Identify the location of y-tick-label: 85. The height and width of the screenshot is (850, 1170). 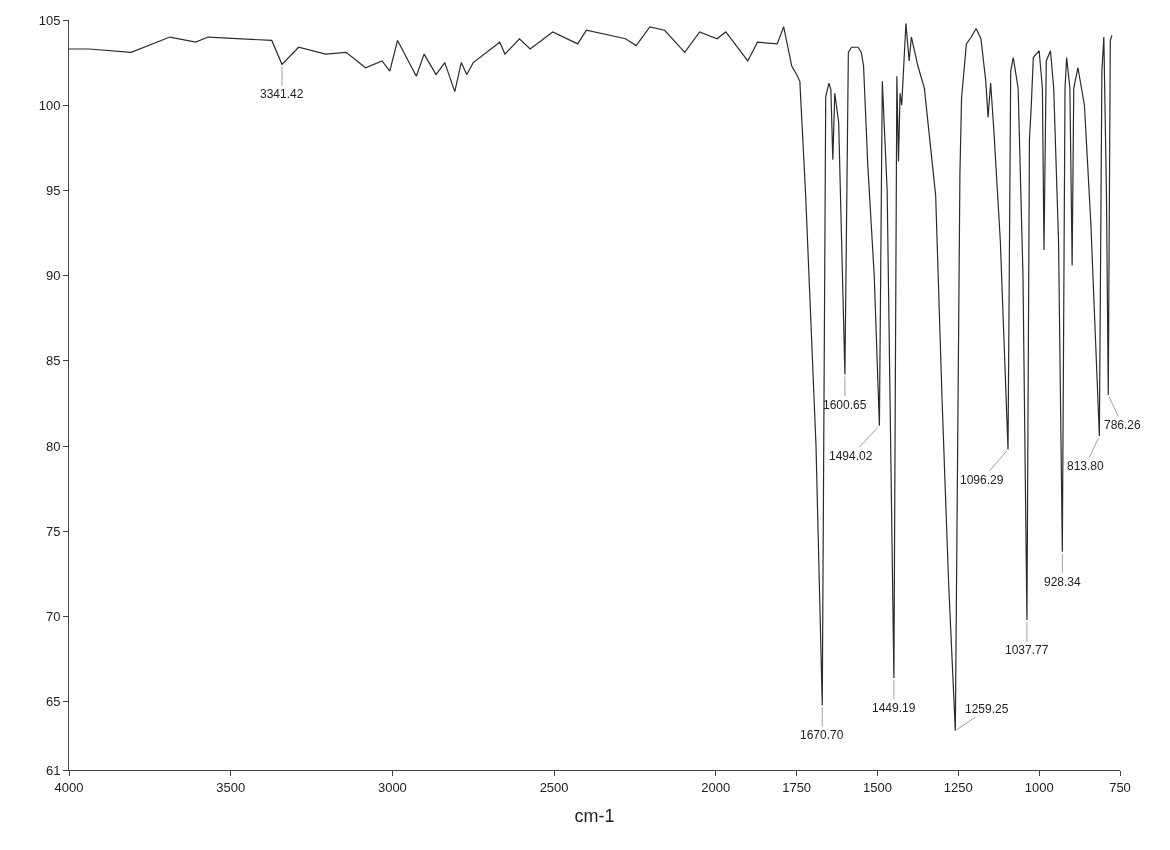
(53, 361).